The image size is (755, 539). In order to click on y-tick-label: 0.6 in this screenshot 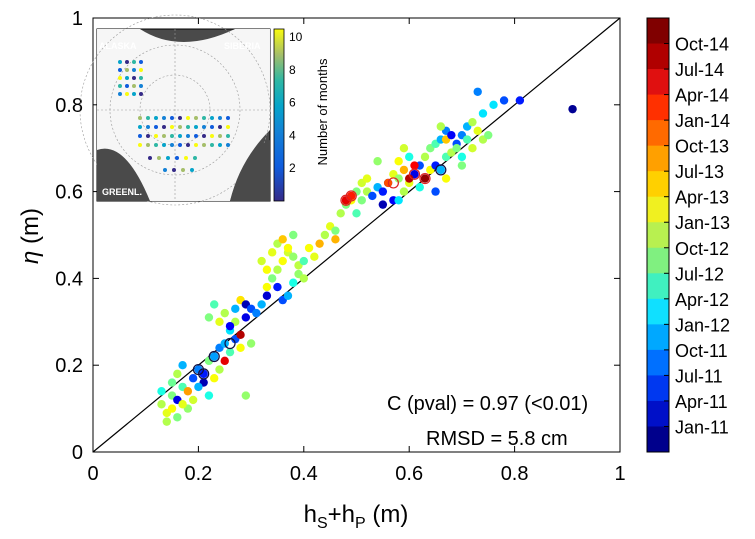, I will do `click(69, 193)`.